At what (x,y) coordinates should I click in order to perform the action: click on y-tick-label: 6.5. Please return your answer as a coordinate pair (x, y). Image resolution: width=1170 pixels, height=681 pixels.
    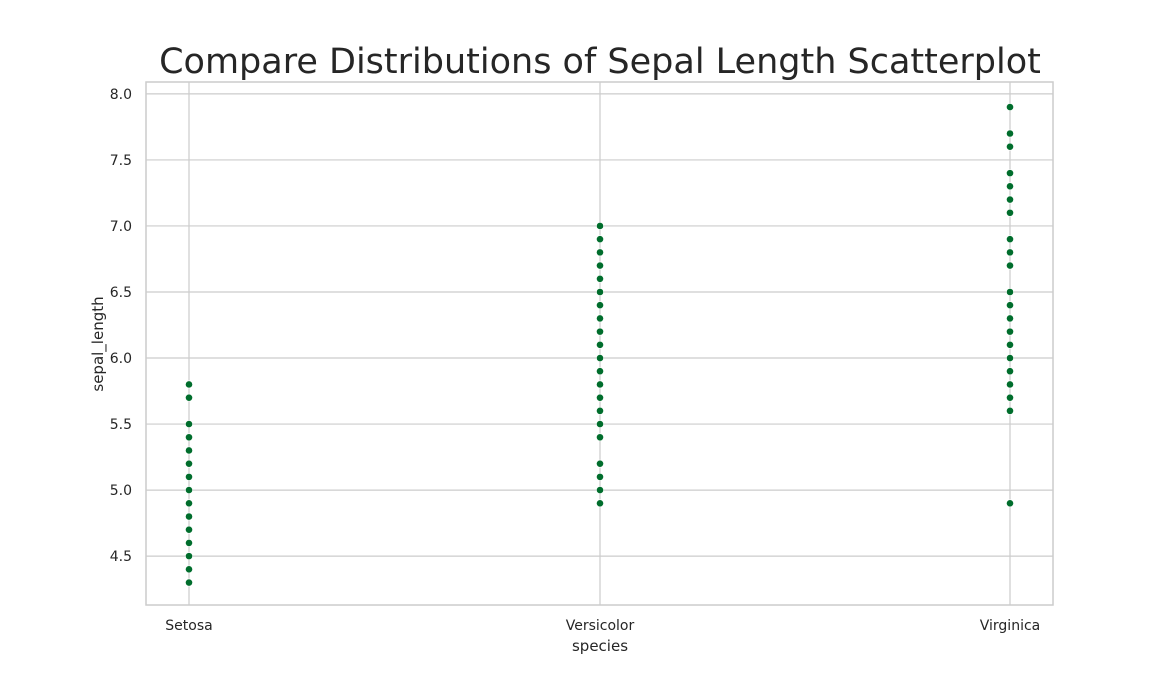
    Looking at the image, I should click on (121, 293).